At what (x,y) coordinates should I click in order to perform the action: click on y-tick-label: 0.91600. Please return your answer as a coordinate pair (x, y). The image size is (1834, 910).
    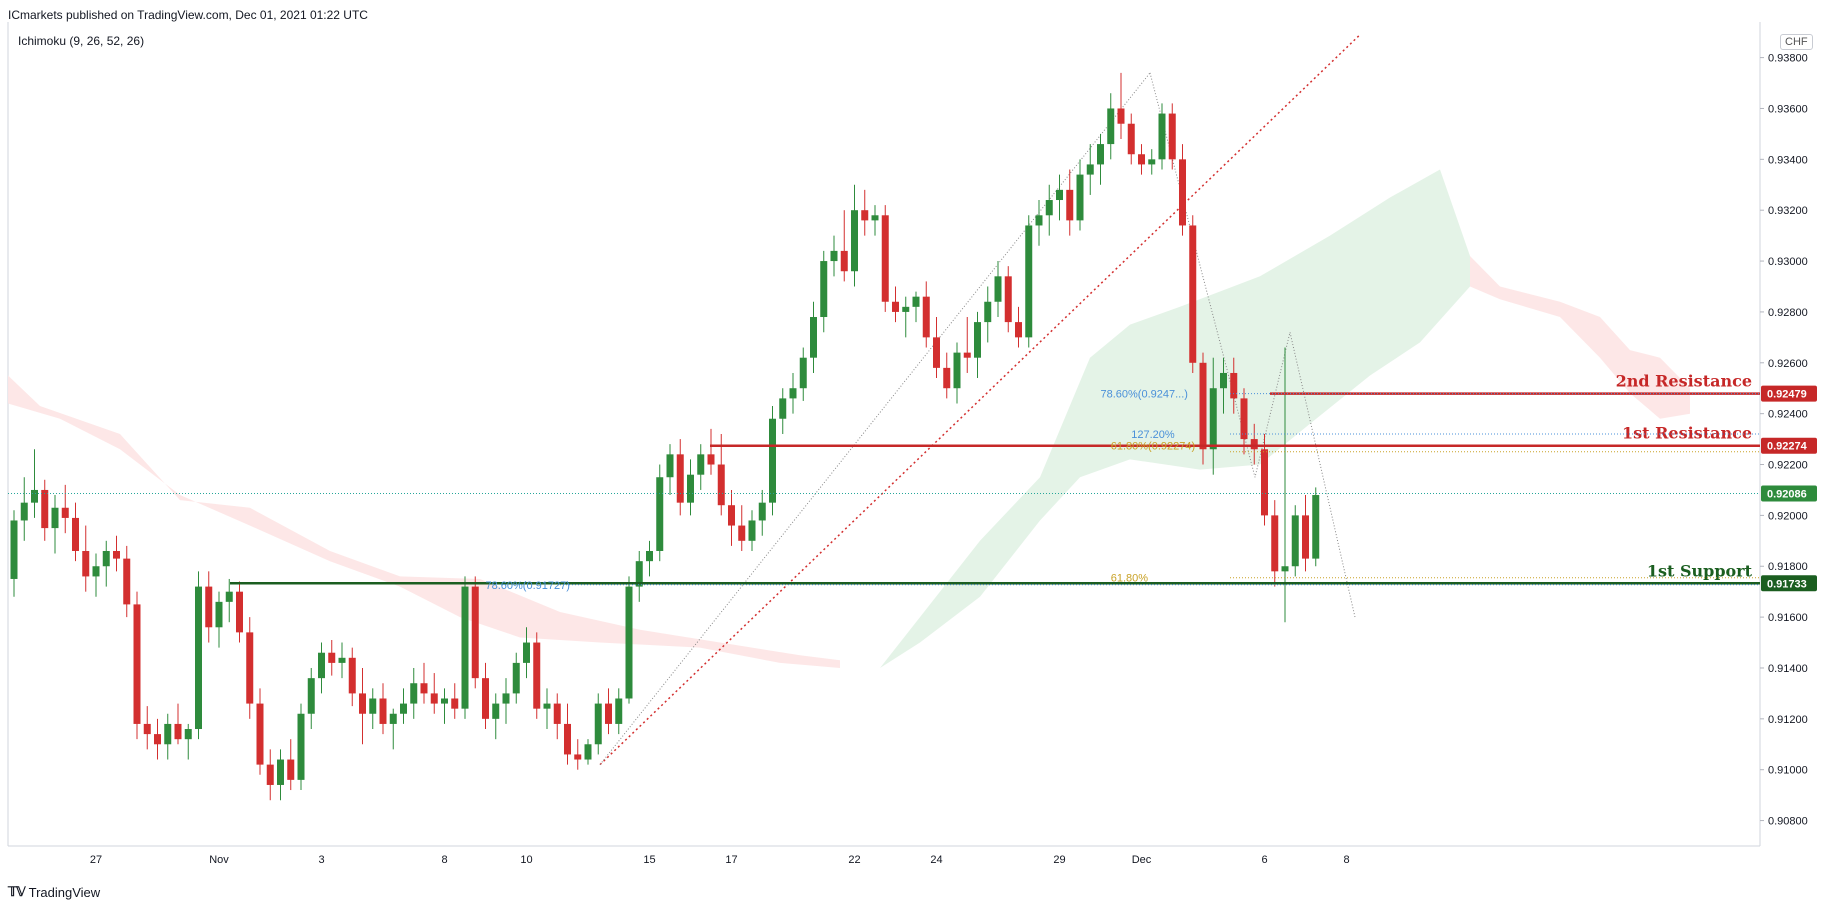
    Looking at the image, I should click on (1788, 618).